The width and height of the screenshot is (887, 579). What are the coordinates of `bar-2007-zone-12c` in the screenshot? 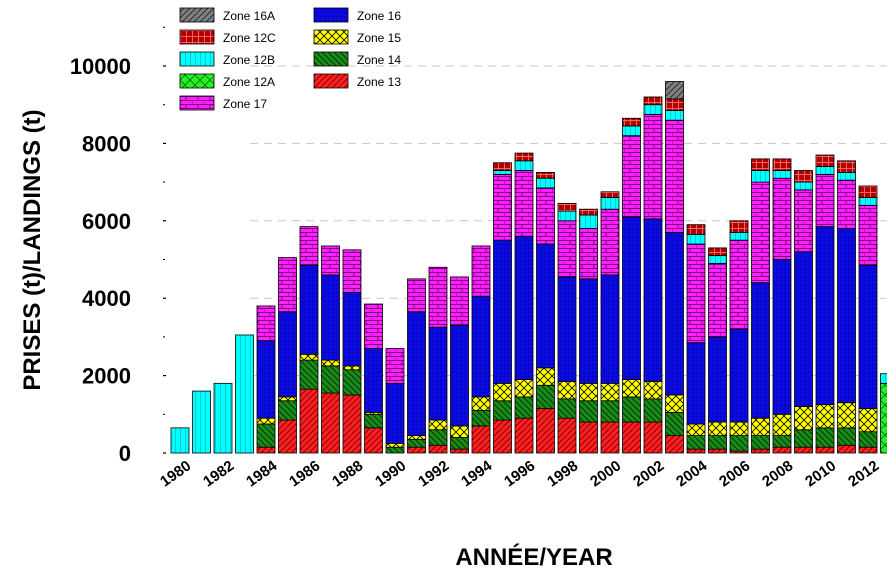 It's located at (760, 164).